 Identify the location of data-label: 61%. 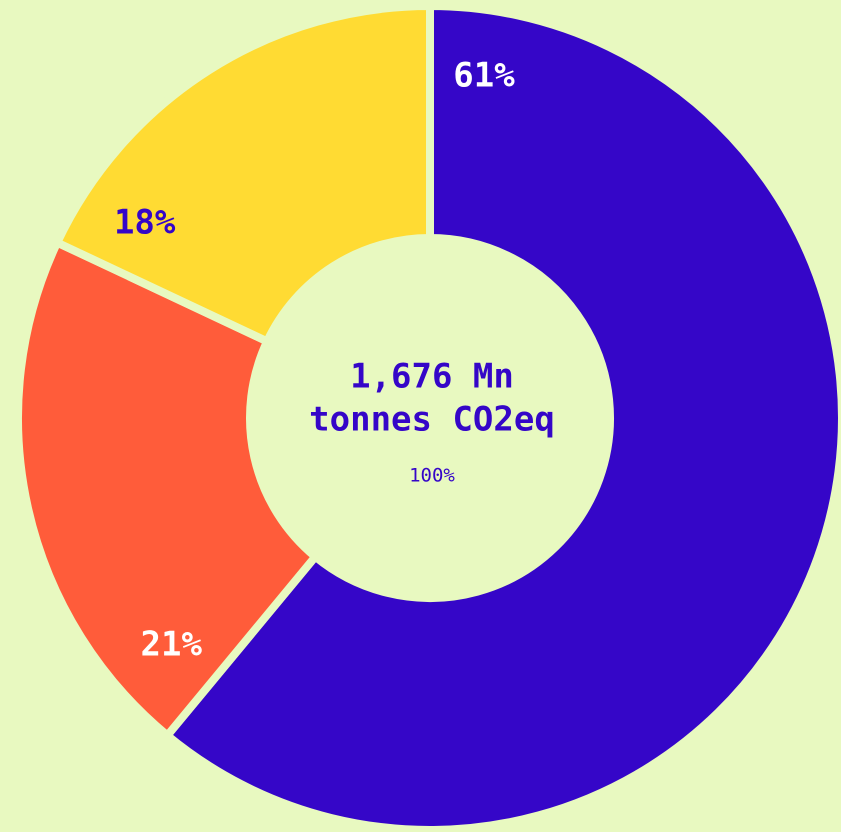
(484, 76).